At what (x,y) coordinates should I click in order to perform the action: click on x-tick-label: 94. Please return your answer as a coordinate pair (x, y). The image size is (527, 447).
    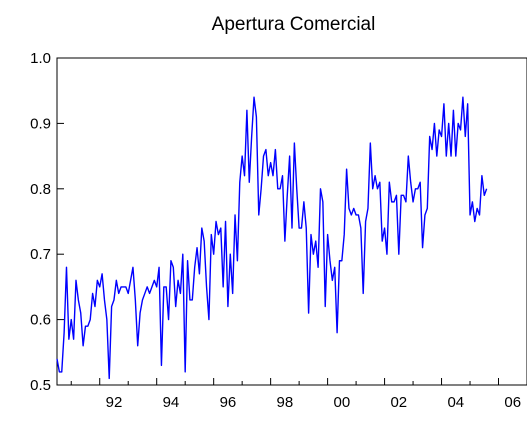
    Looking at the image, I should click on (171, 402).